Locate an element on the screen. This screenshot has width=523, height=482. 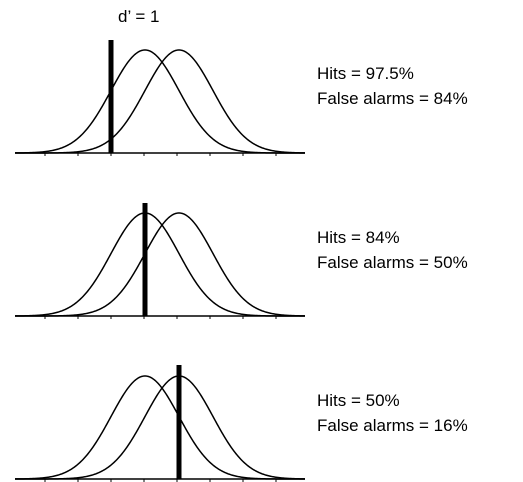
hits-label: Hits = 97.5% is located at coordinates (365, 73).